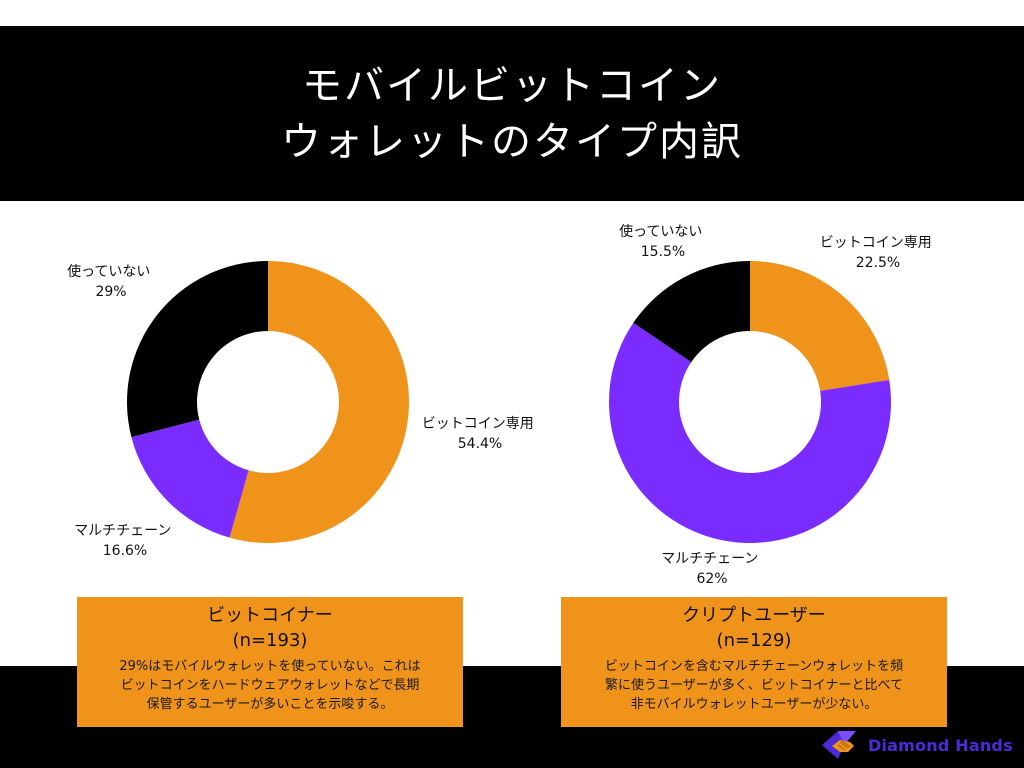 The height and width of the screenshot is (768, 1024). I want to click on card-heading: ビットコイナー, so click(270, 615).